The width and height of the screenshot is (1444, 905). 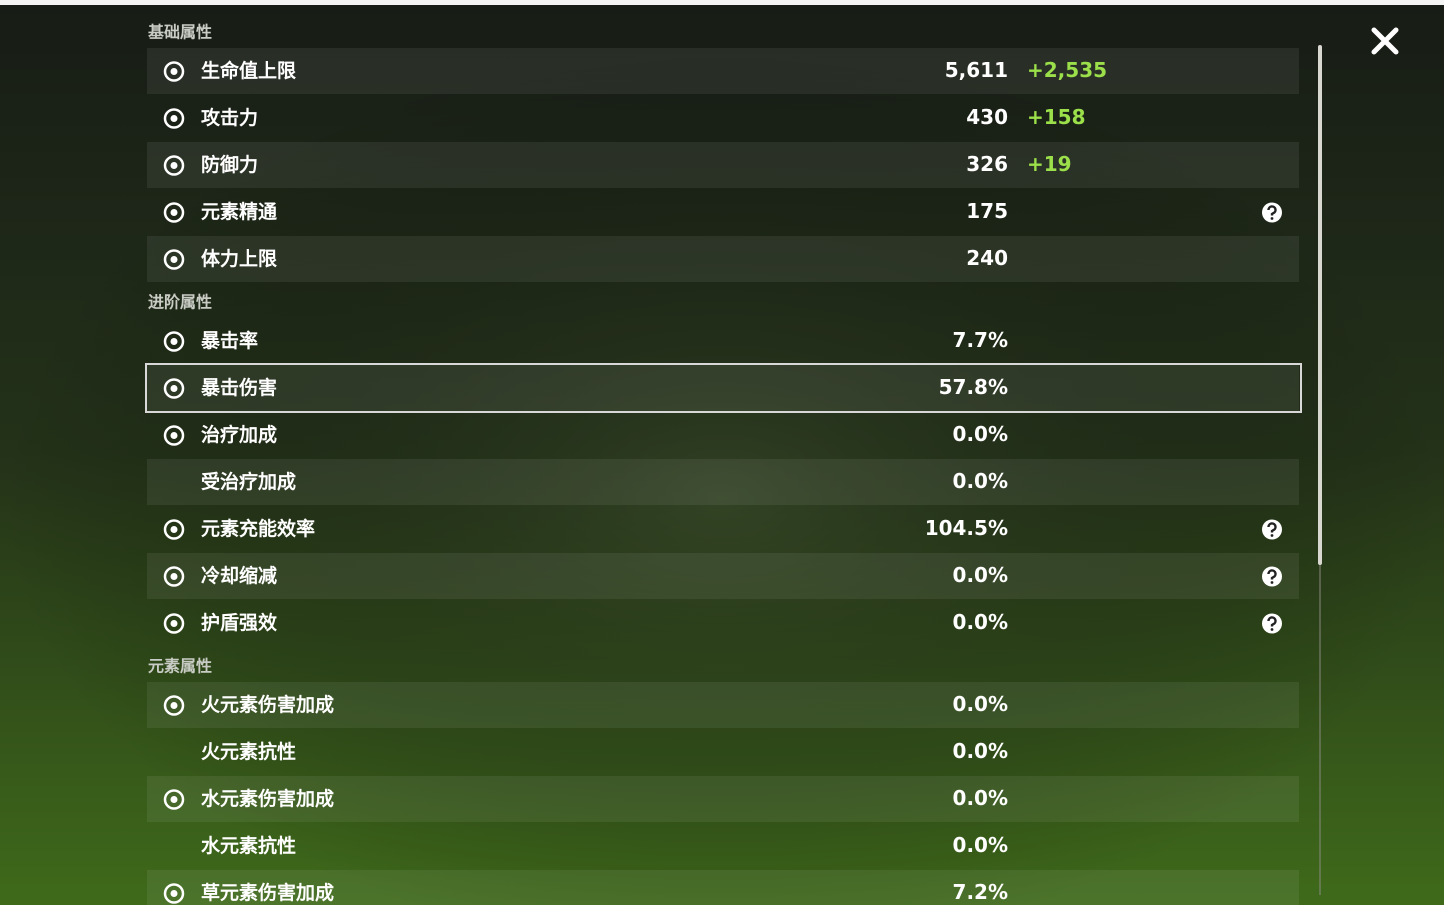 I want to click on stat-label: 冷却缩减, so click(x=239, y=575).